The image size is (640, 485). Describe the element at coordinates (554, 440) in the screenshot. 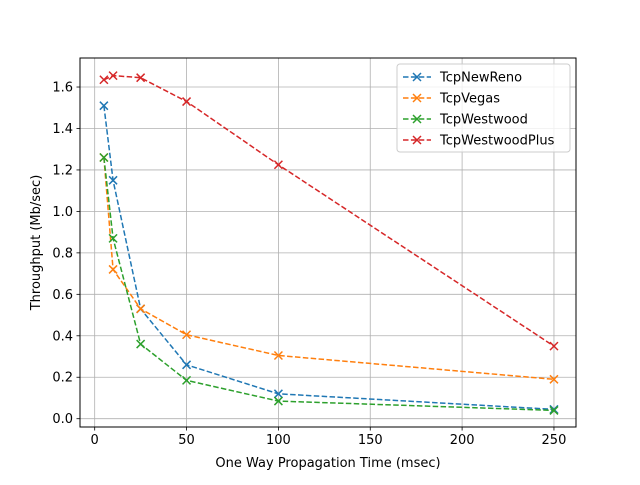

I see `x-tick-label: 250` at that location.